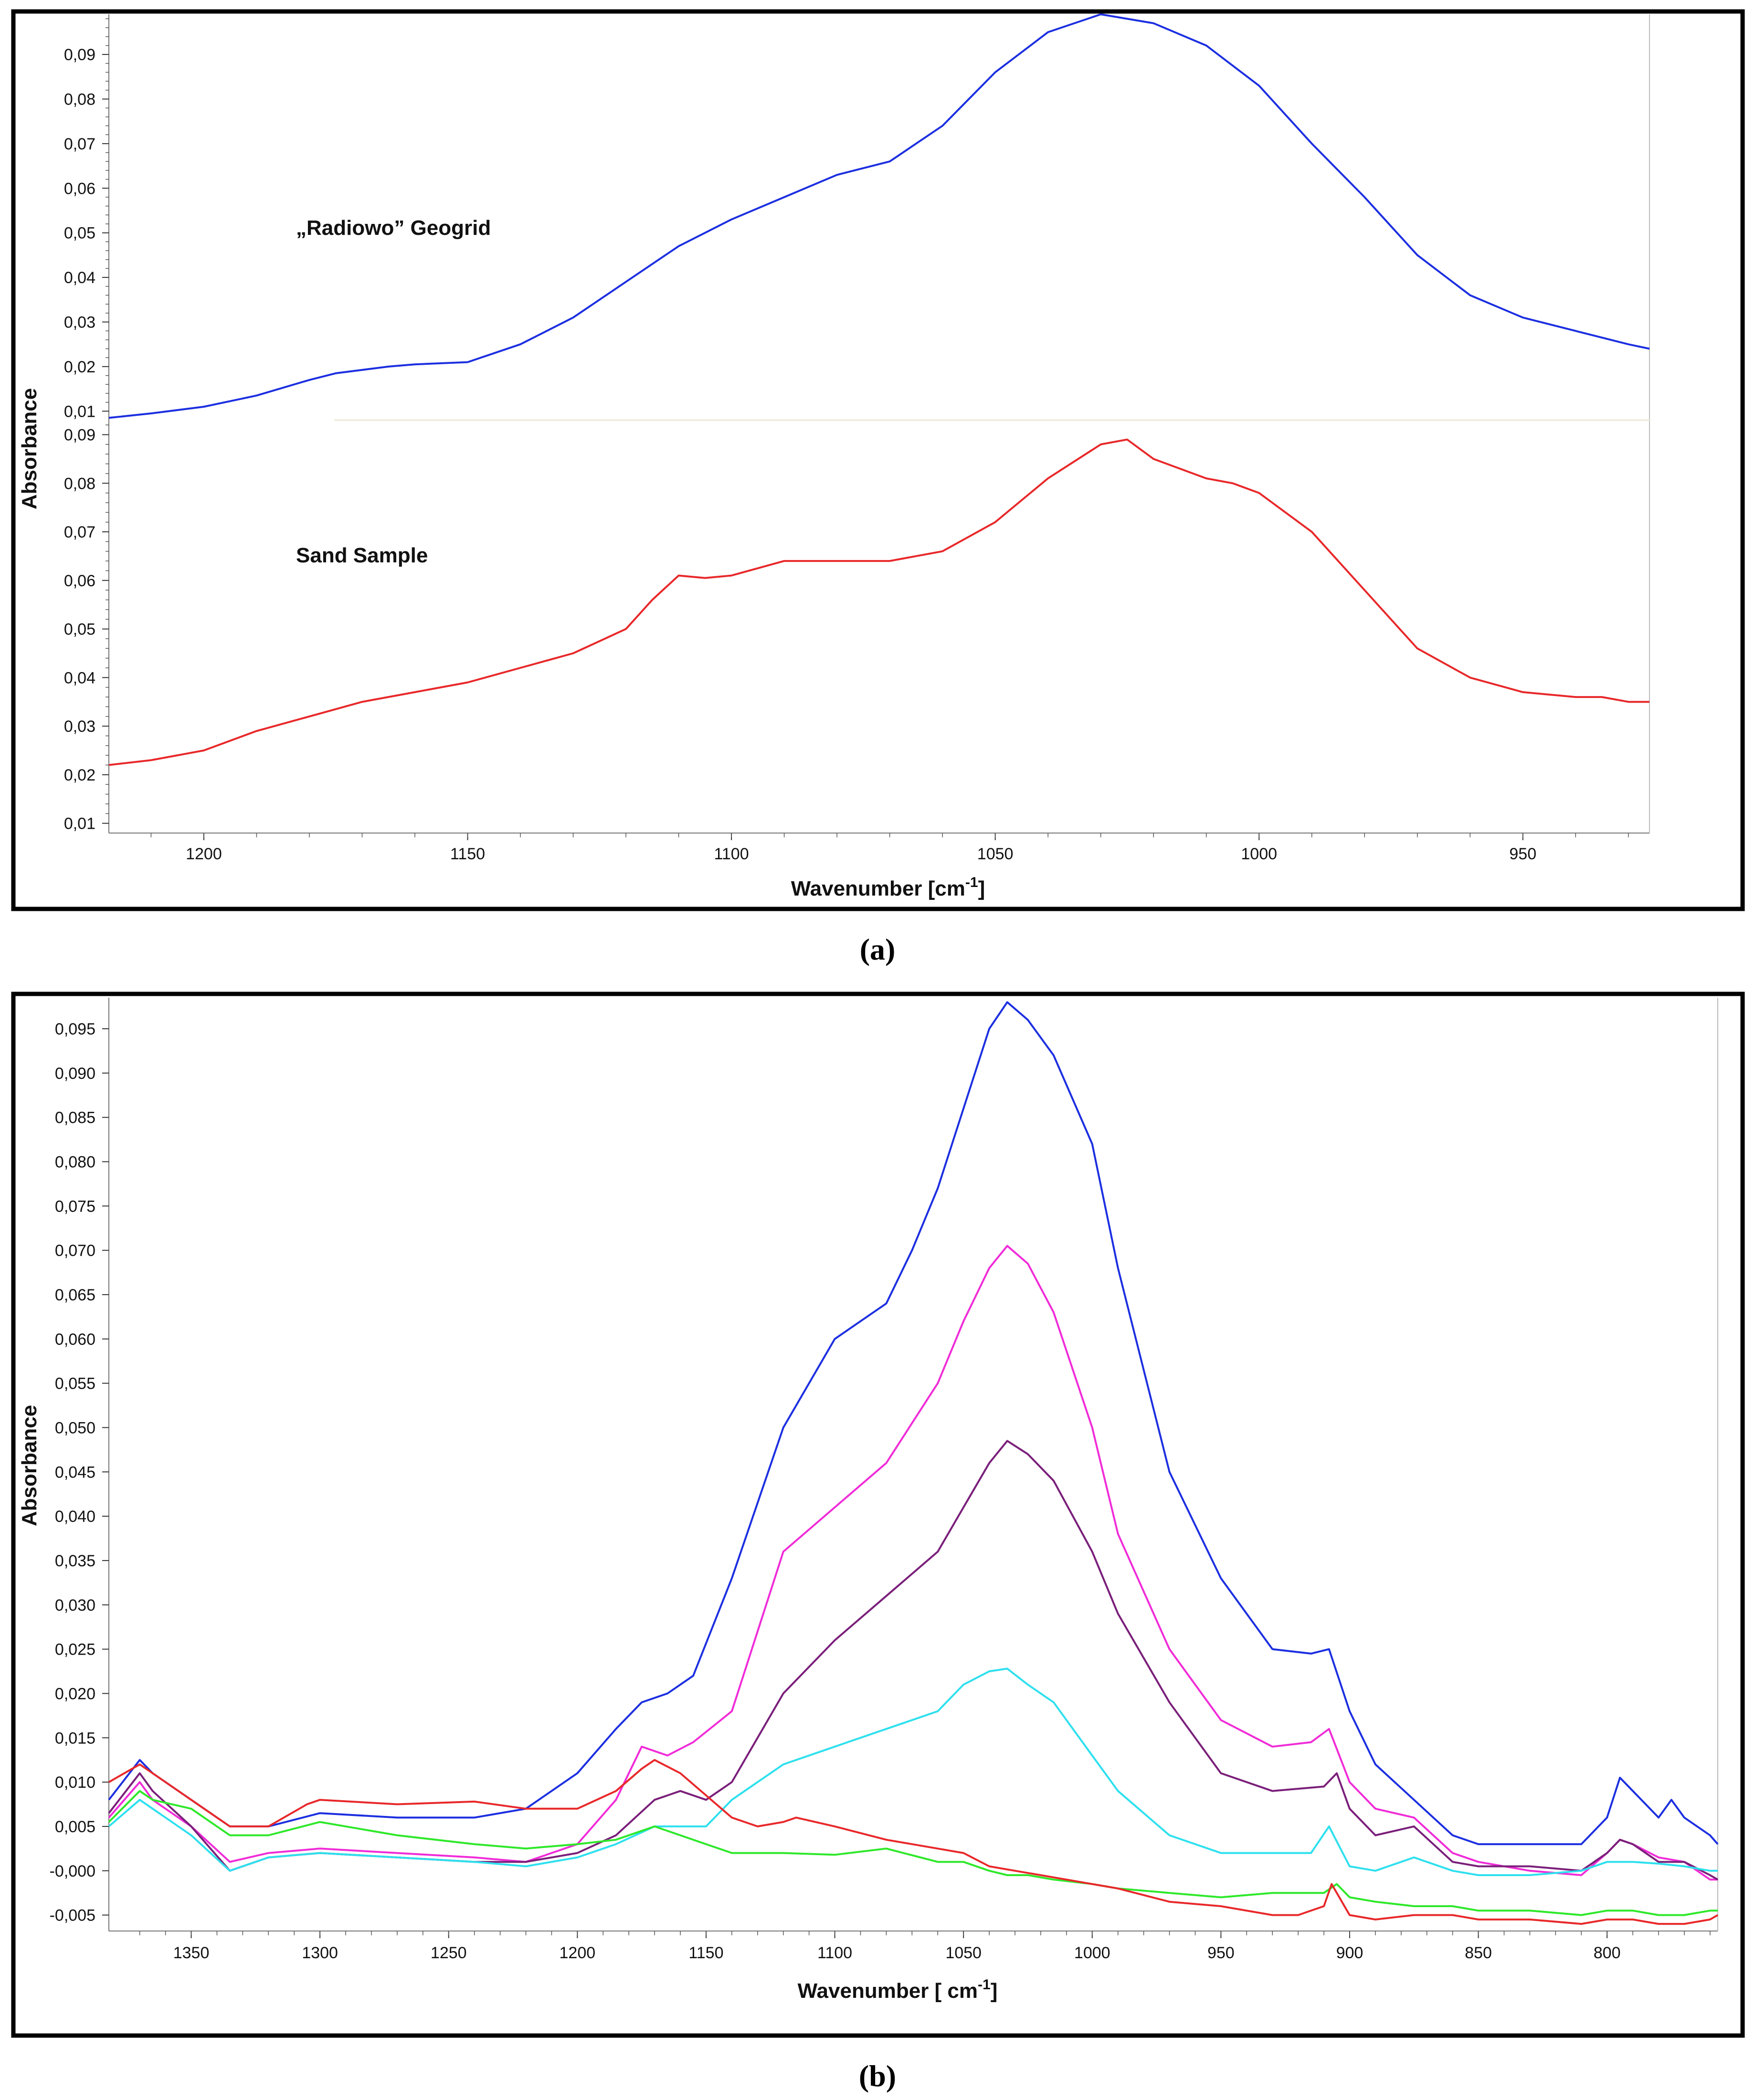 This screenshot has width=1755, height=2100. What do you see at coordinates (393, 228) in the screenshot?
I see `panel-a-annotation-geogrid: „Radiowo” Geogrid` at bounding box center [393, 228].